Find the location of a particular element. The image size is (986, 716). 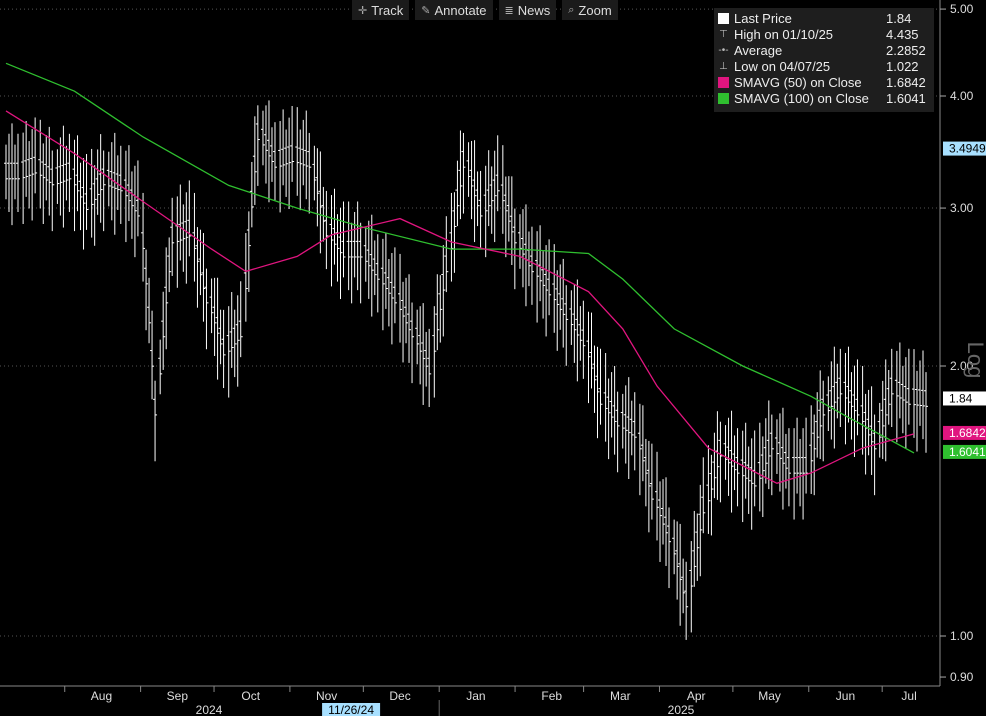

x-month-label: Jun is located at coordinates (845, 696).